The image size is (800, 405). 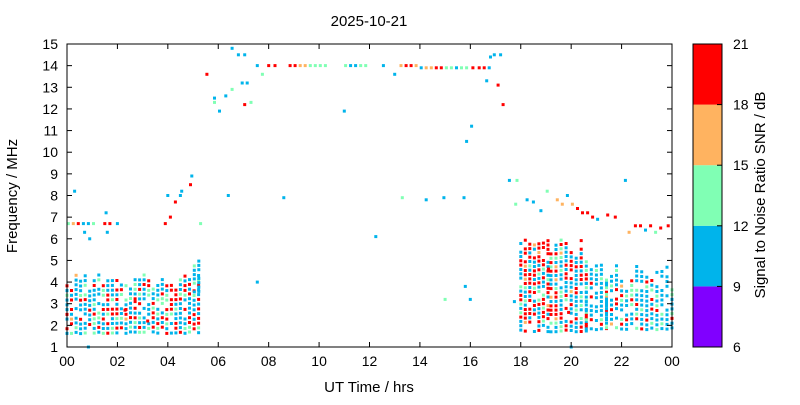 What do you see at coordinates (737, 347) in the screenshot?
I see `colorbar-tick-label: 6` at bounding box center [737, 347].